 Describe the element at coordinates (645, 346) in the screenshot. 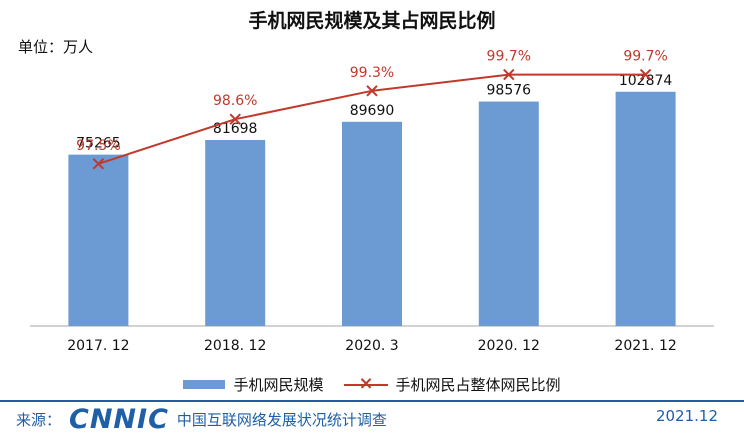

I see `x-tick-label: 2021. 12` at that location.